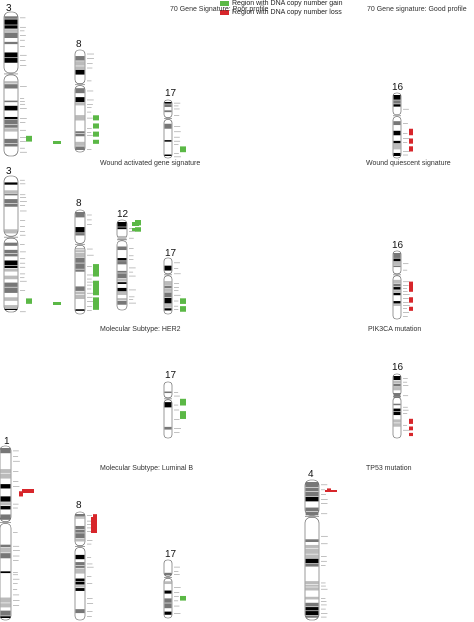 The image size is (474, 622). Describe the element at coordinates (79, 44) in the screenshot. I see `chromosome-label-8: 8` at that location.